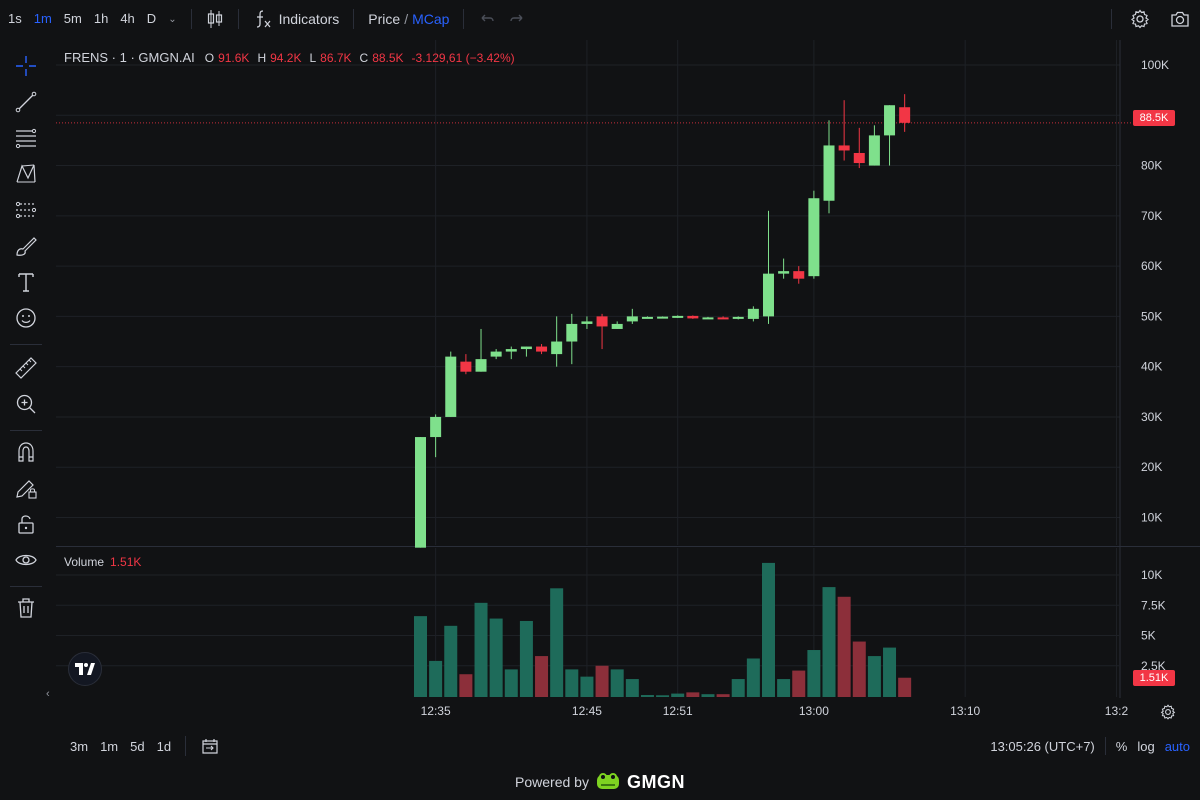 This screenshot has height=800, width=1200. I want to click on legend-low-value: 86.7K, so click(336, 57).